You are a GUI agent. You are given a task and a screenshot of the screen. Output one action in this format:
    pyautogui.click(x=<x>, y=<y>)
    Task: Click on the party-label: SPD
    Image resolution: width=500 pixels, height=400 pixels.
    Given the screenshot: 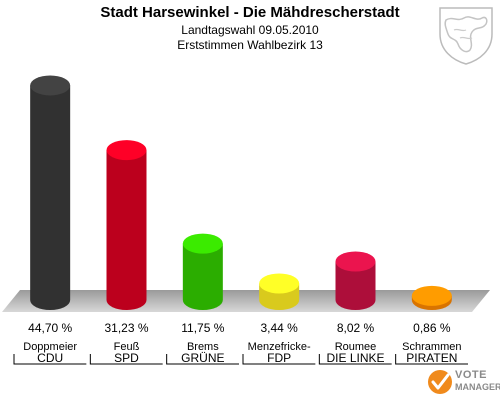 What is the action you would take?
    pyautogui.click(x=126, y=358)
    